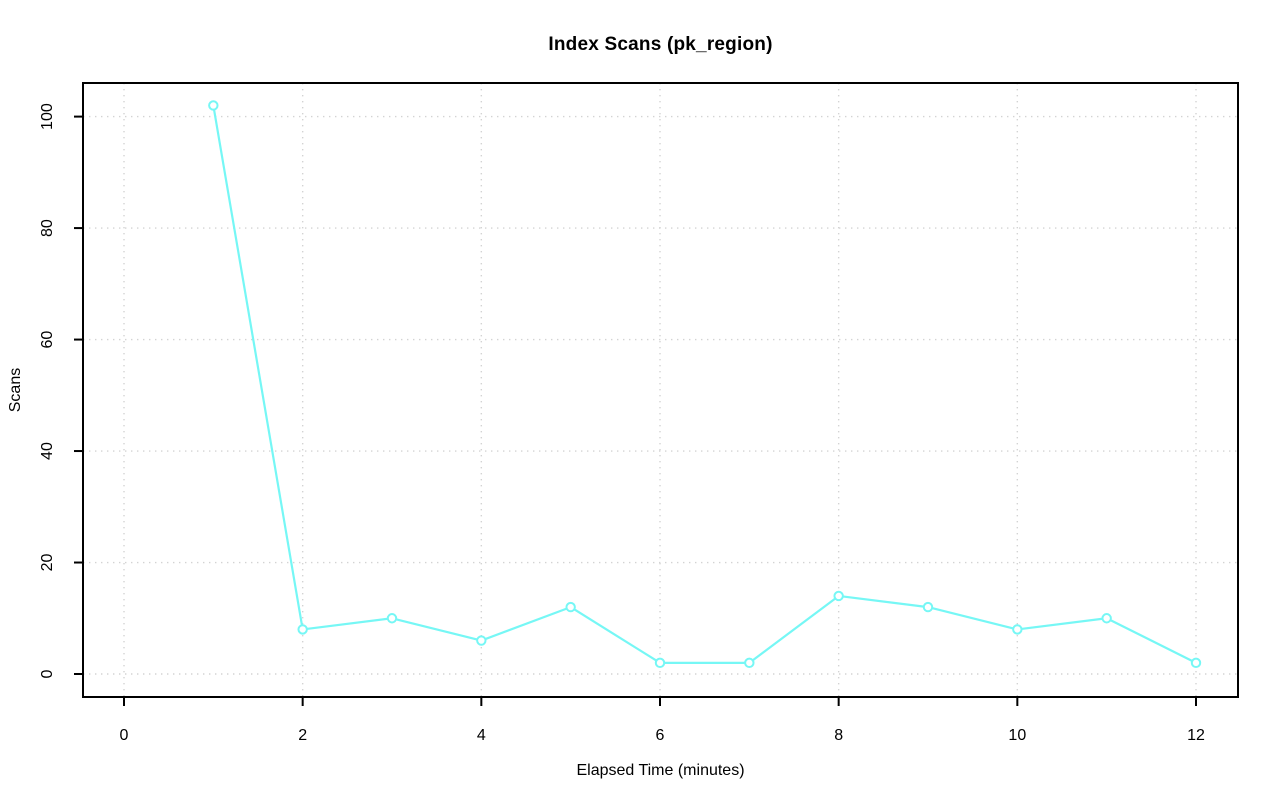 This screenshot has height=801, width=1280. Describe the element at coordinates (660, 770) in the screenshot. I see `x-axis-title: Elapsed Time (minutes)` at that location.